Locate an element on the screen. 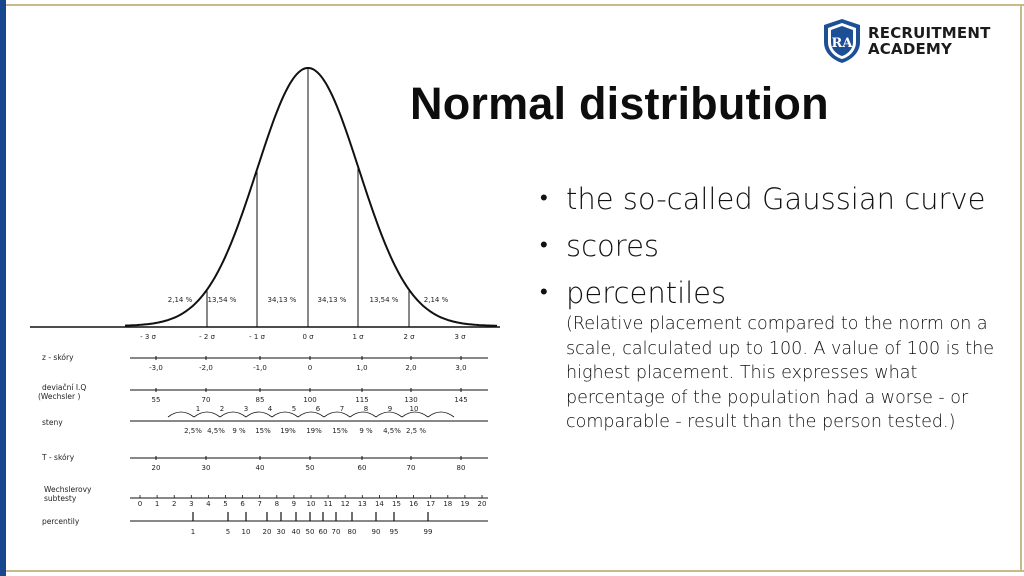  area-percent-label: 34,13 % is located at coordinates (282, 300).